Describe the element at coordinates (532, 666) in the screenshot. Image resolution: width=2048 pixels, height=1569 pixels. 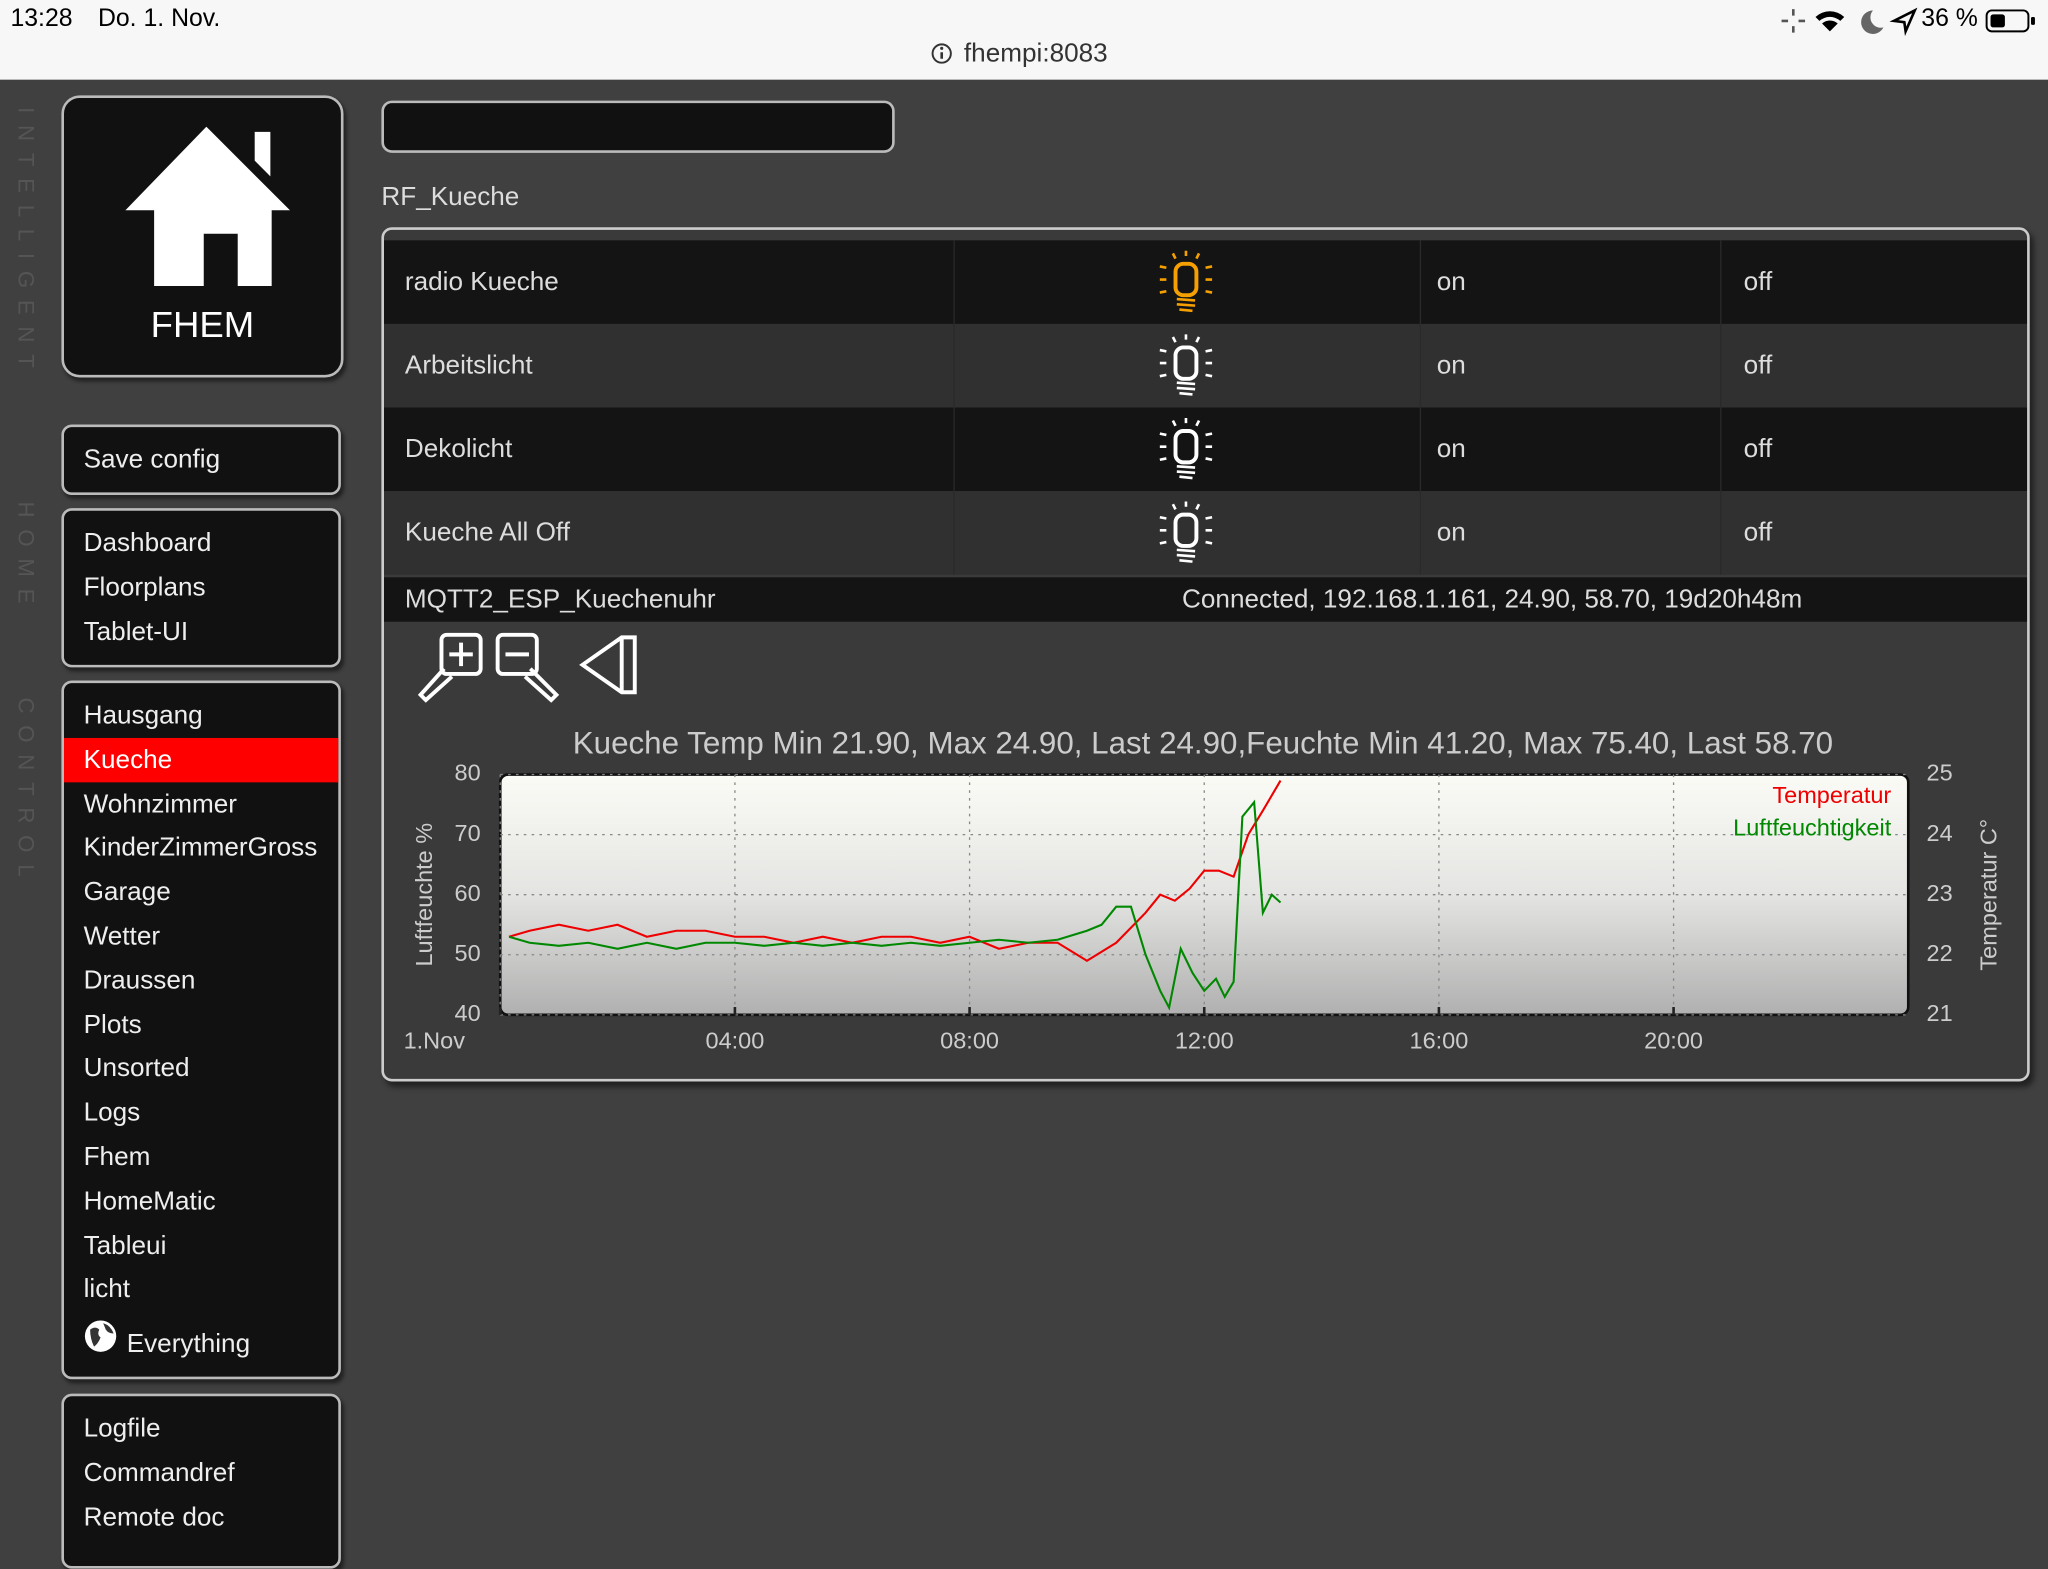
I see `zoom-controls` at that location.